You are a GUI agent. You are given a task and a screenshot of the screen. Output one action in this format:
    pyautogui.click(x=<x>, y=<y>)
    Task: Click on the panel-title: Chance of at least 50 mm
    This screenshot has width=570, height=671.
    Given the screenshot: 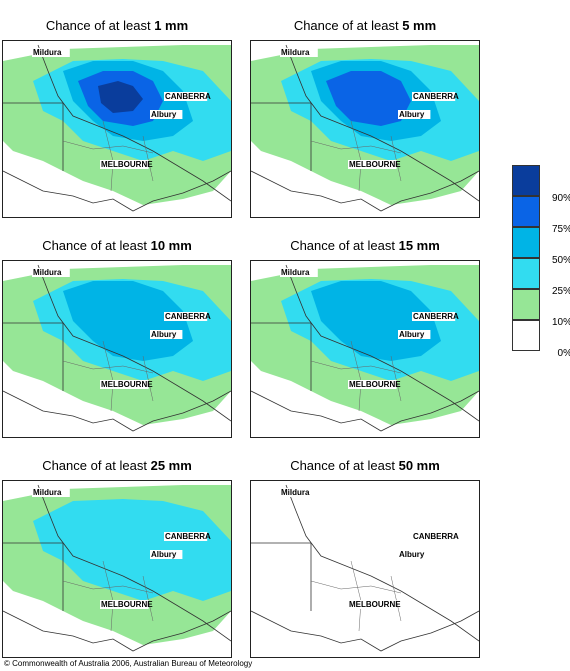 What is the action you would take?
    pyautogui.click(x=365, y=467)
    